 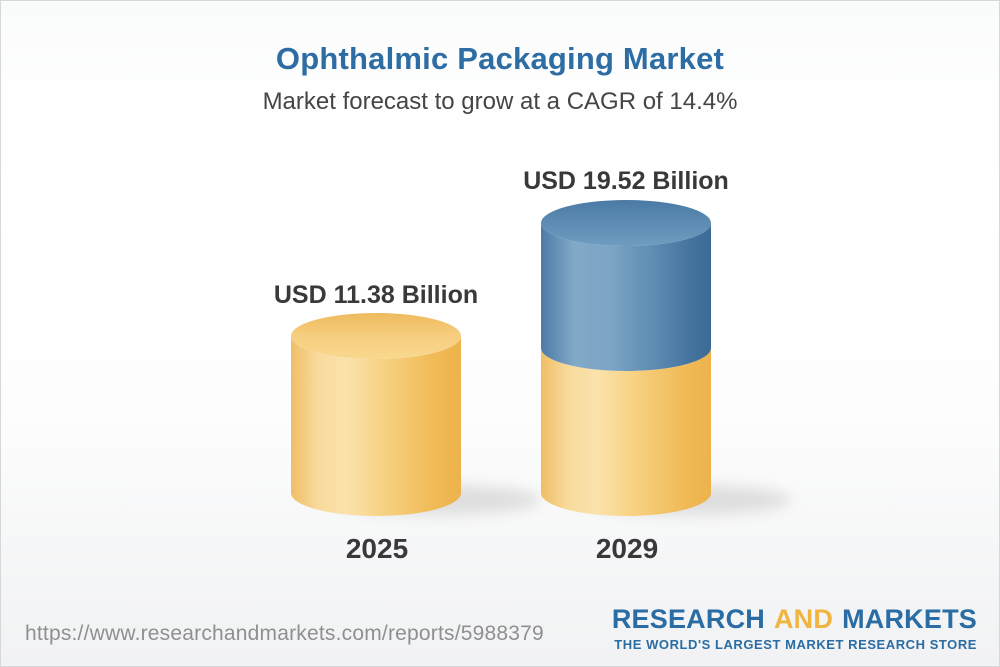 I want to click on logo-word-and: AND, so click(x=803, y=619).